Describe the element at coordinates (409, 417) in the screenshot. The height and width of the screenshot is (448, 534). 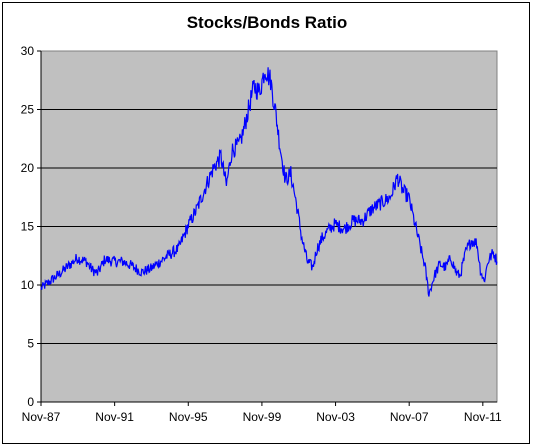
I see `x-tick-label: Nov-07` at that location.